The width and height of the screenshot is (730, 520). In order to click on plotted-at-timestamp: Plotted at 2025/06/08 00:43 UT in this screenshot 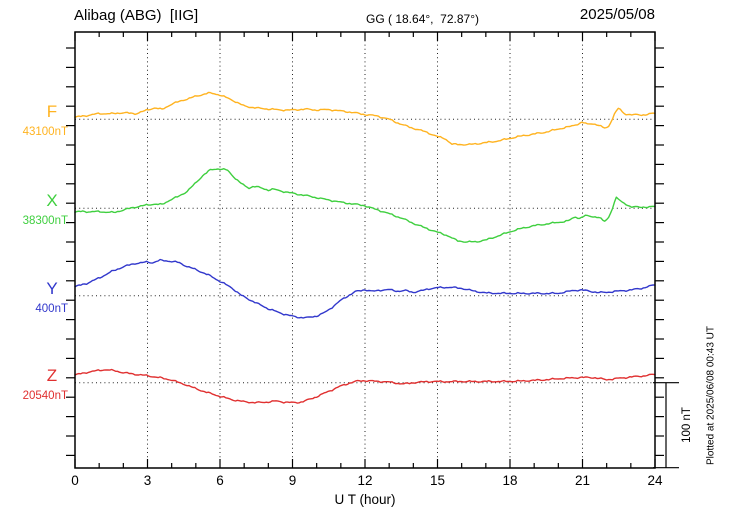, I will do `click(711, 395)`.